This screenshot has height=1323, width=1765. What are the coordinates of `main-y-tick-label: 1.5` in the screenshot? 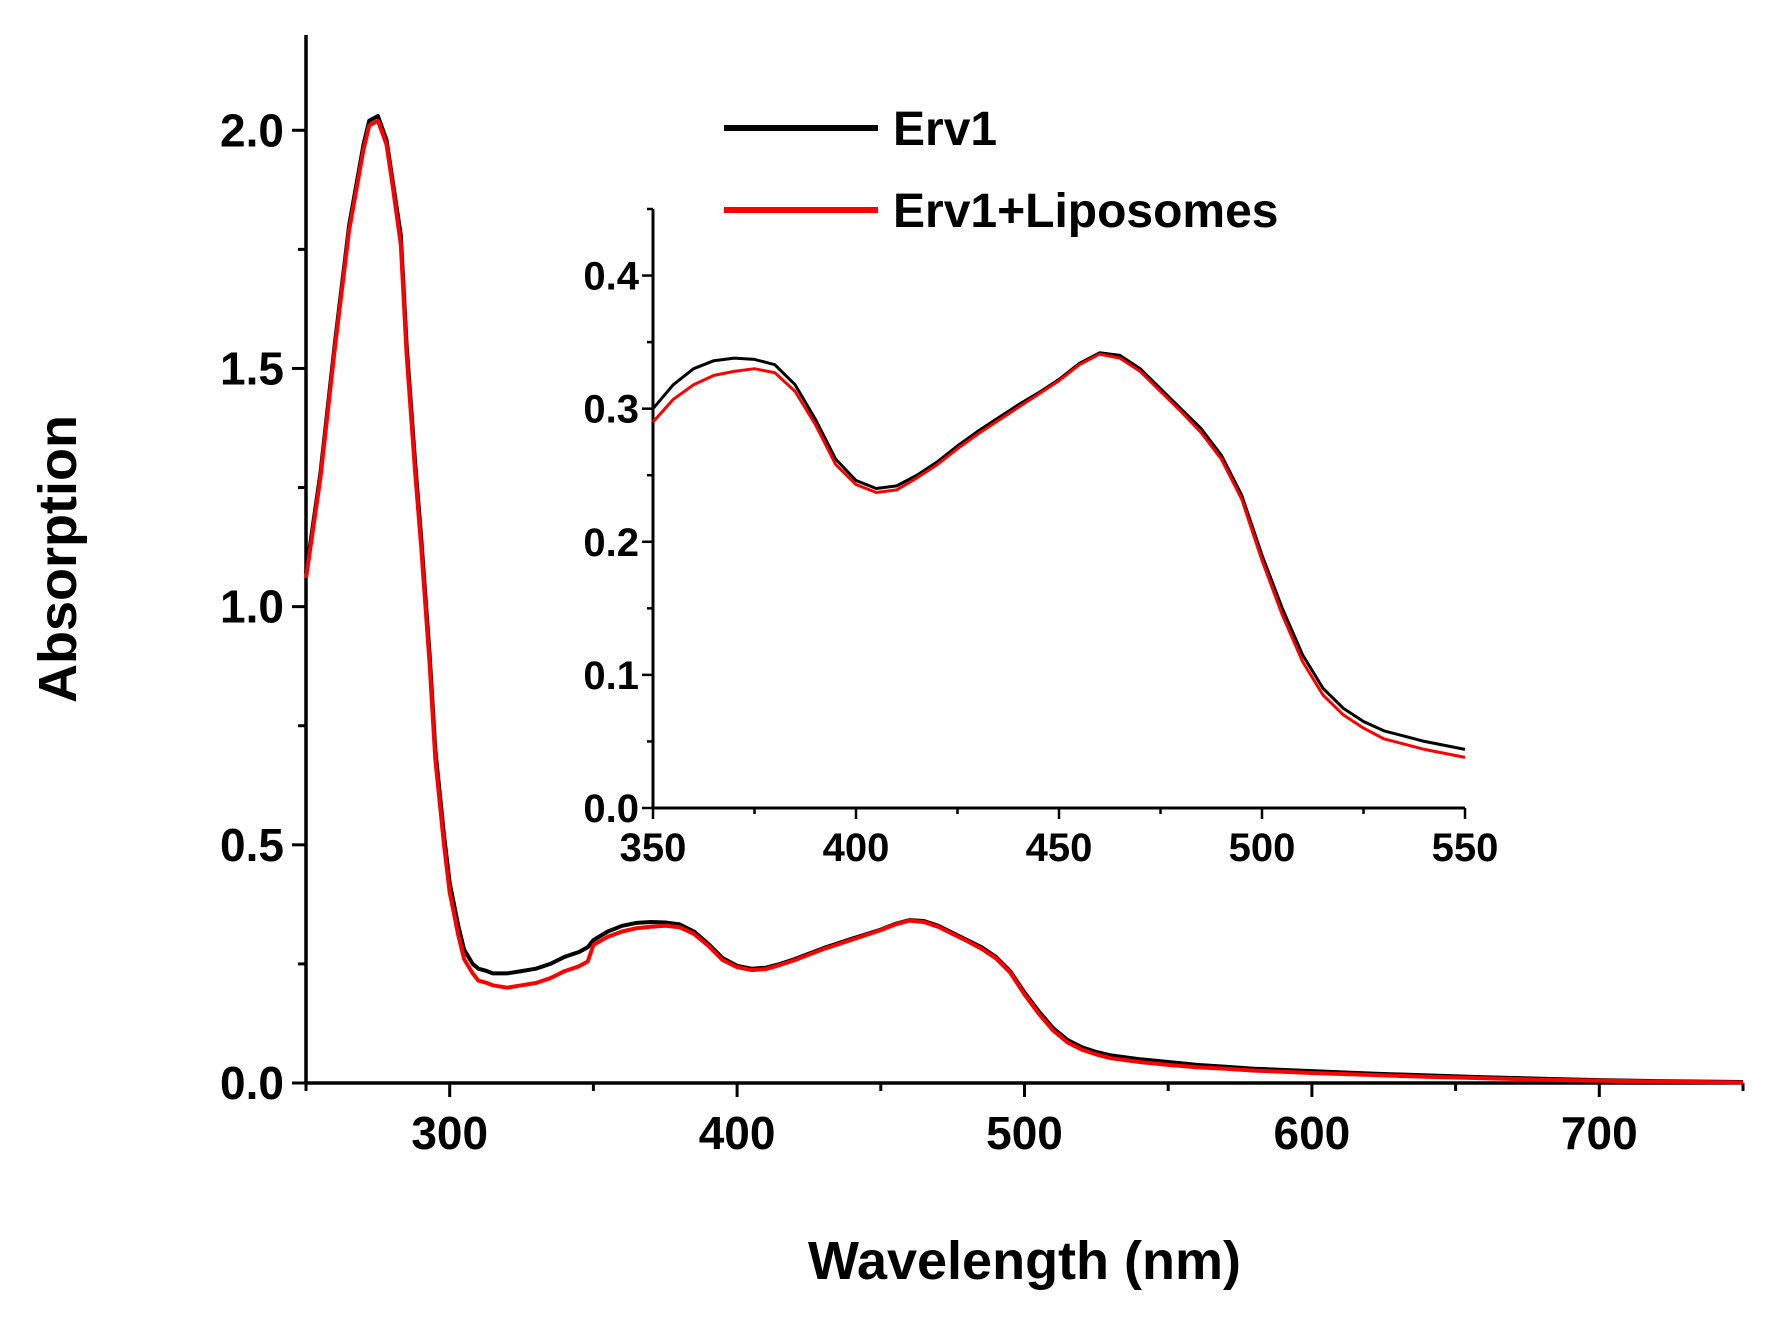 It's located at (252, 368).